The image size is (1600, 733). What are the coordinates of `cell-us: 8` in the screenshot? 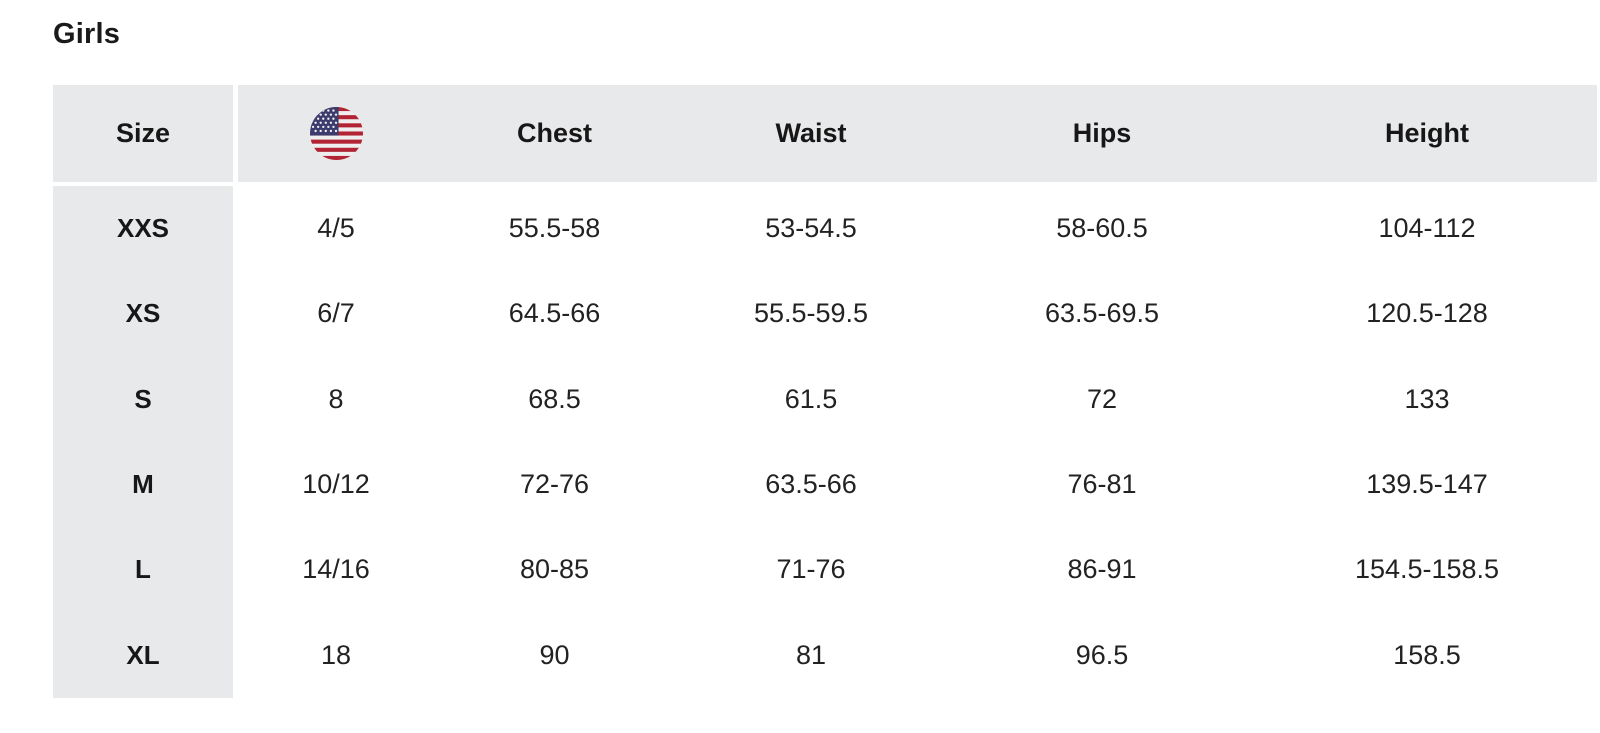 It's located at (336, 398).